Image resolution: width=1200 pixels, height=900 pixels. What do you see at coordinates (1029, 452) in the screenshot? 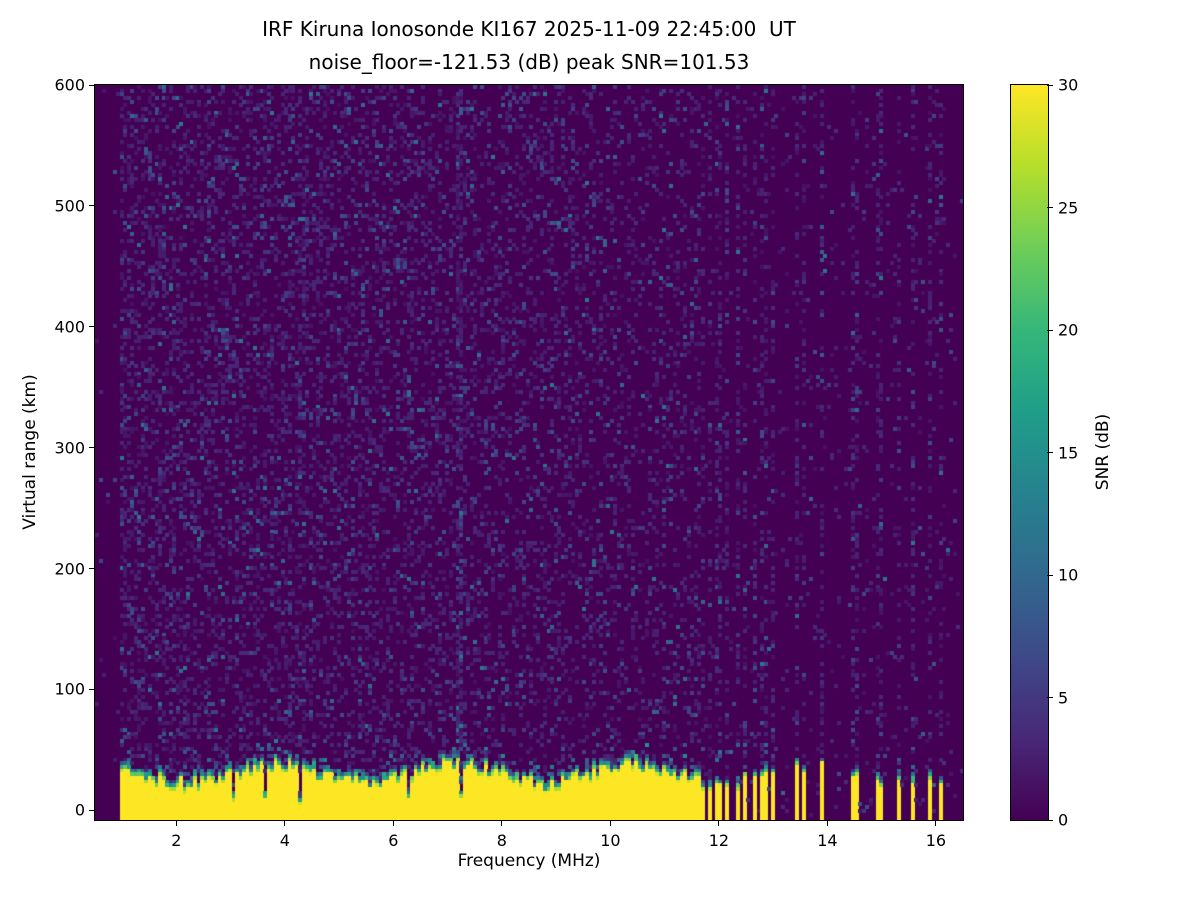
I see `colorbar-gradient` at bounding box center [1029, 452].